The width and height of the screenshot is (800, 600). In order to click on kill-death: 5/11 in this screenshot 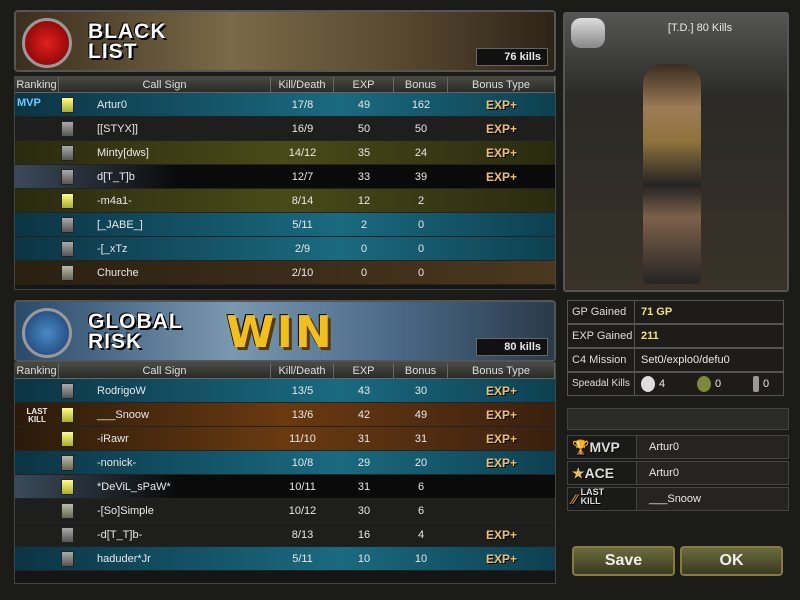, I will do `click(302, 224)`.